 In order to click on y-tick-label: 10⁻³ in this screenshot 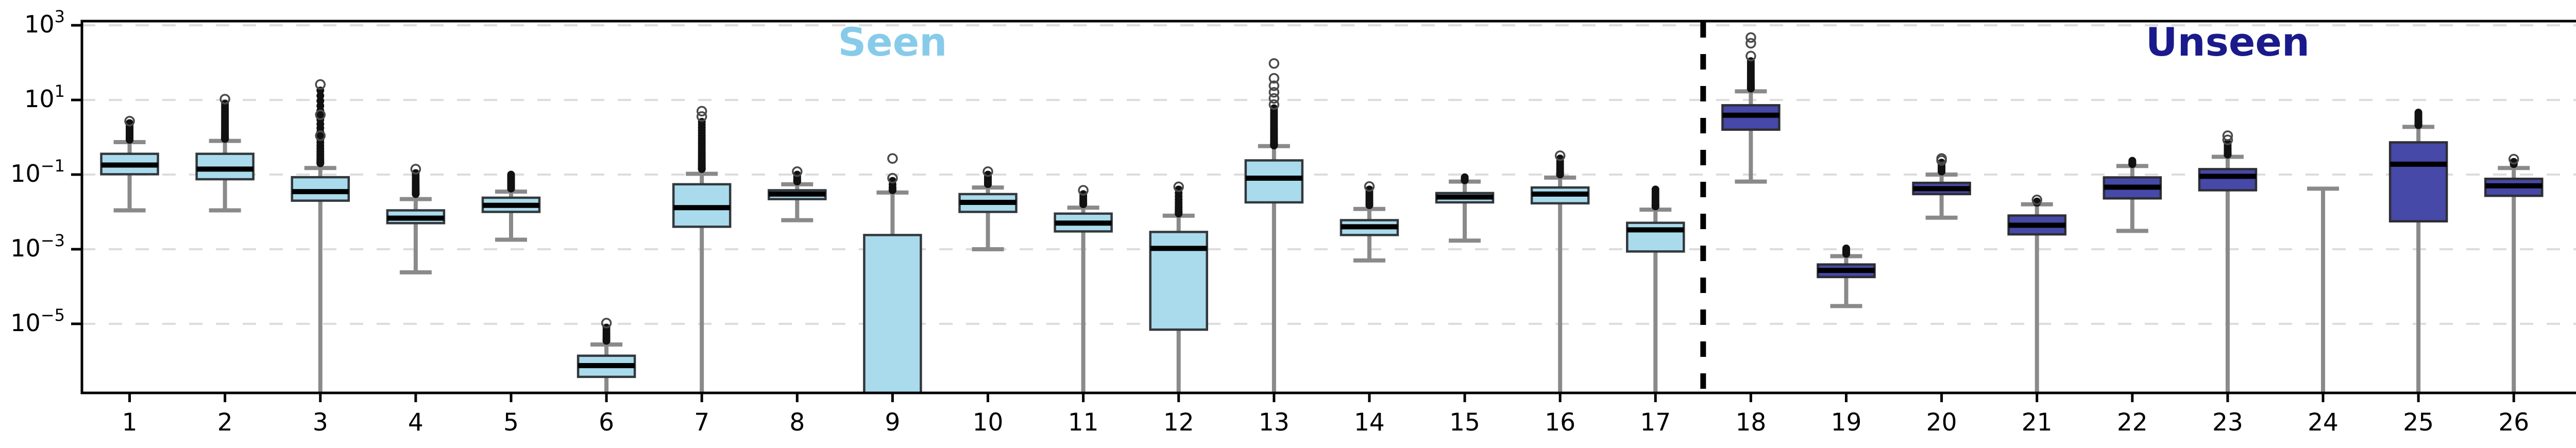, I will do `click(37, 246)`.